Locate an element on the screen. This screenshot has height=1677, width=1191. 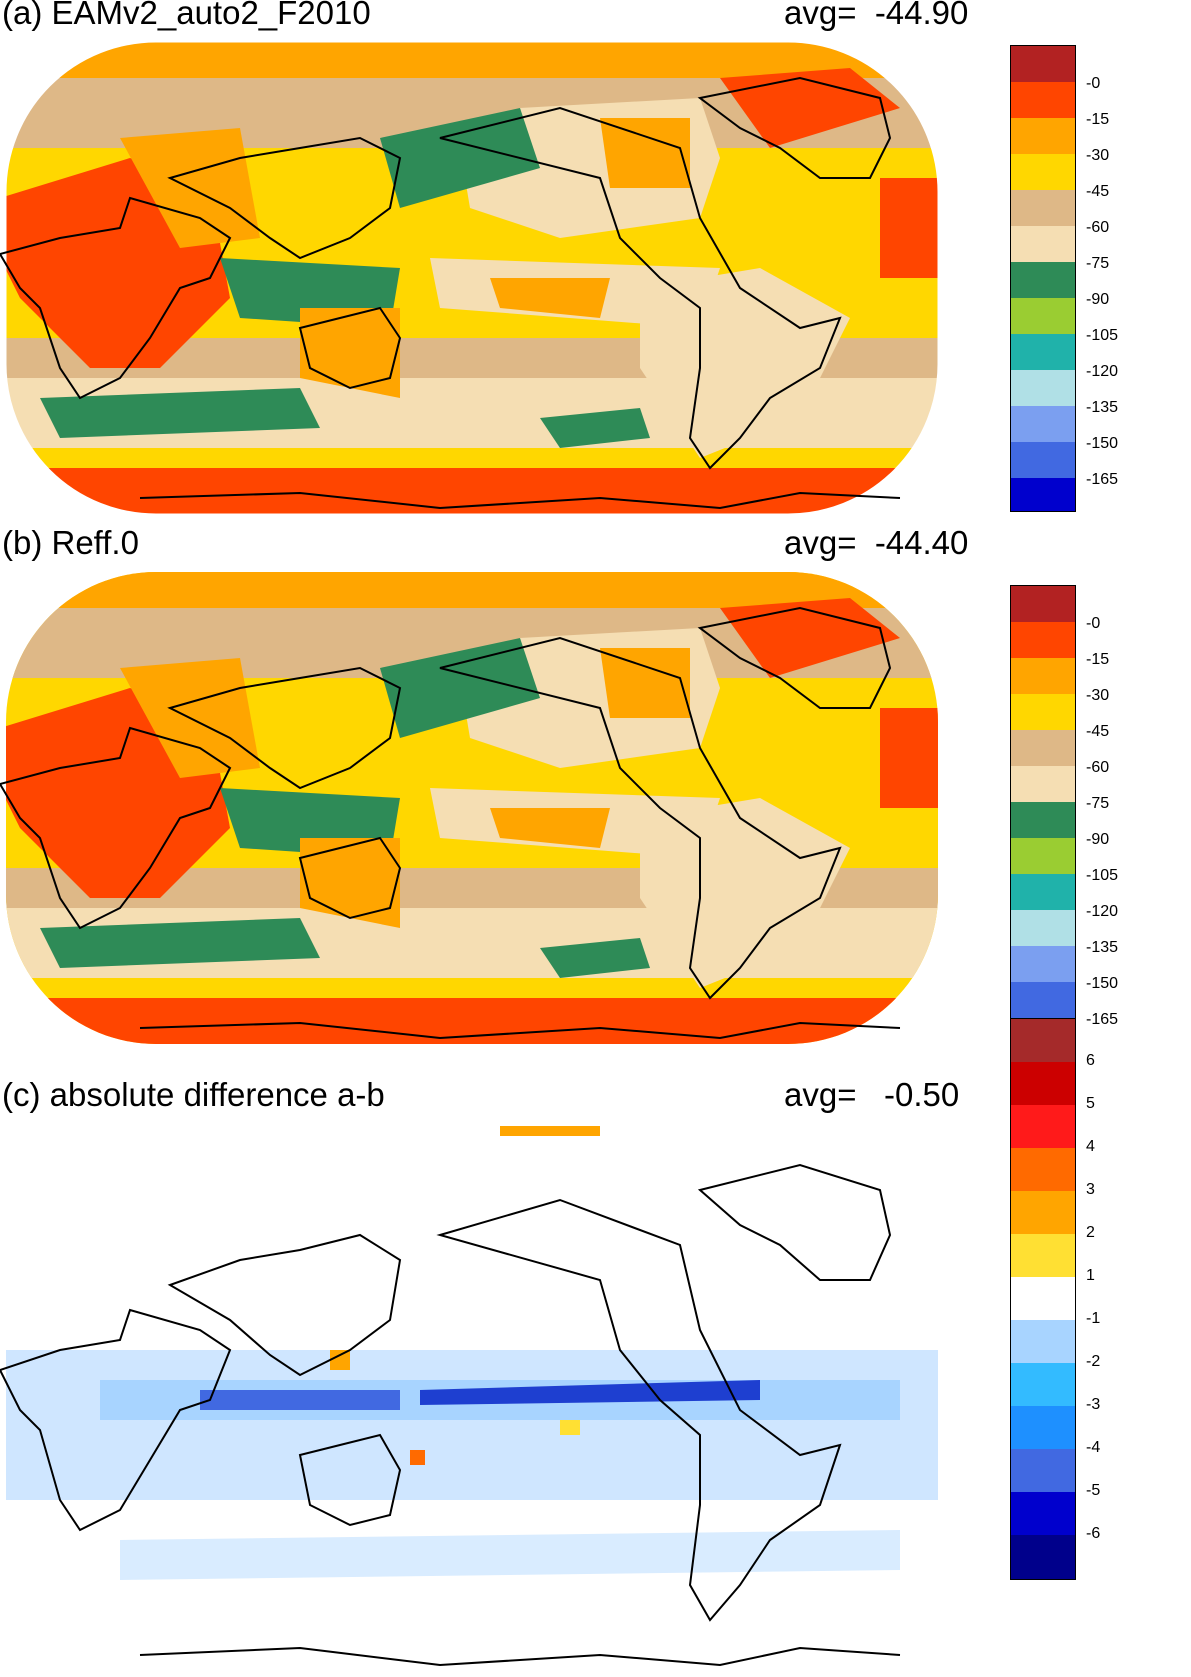
panel-average: avg= -44.90 is located at coordinates (876, 15).